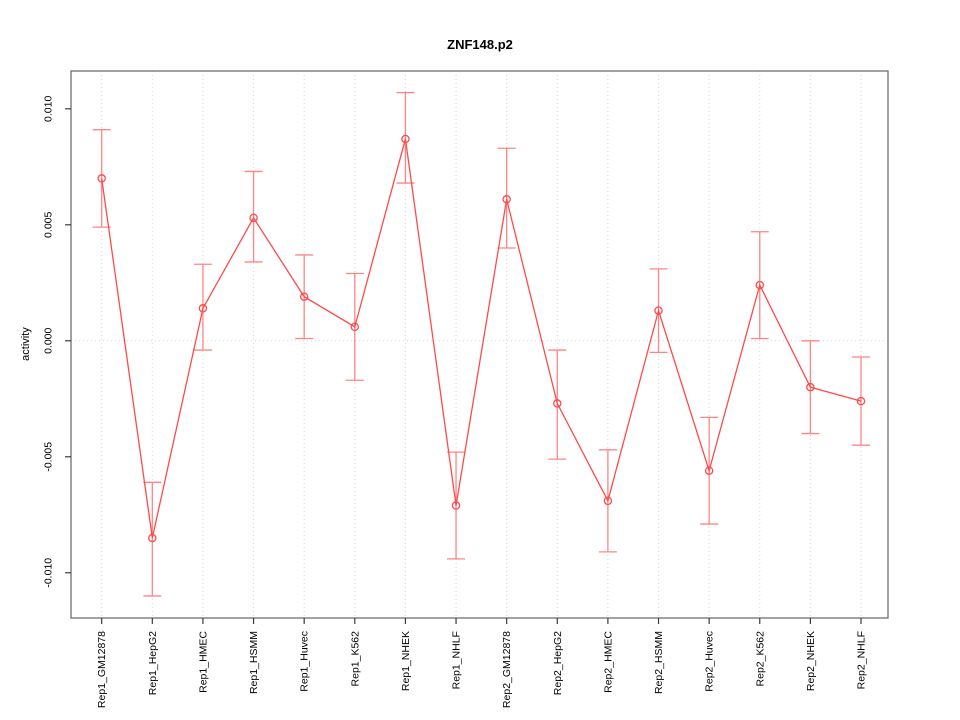 The image size is (960, 720). Describe the element at coordinates (254, 662) in the screenshot. I see `x-tick-label: Rep1_HSMM` at that location.